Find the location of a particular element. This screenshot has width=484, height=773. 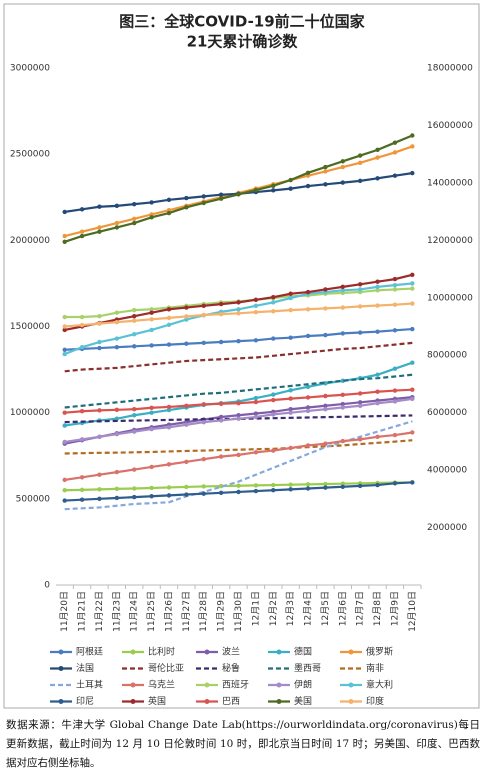

x-tick-label: 11月24日 is located at coordinates (134, 611).